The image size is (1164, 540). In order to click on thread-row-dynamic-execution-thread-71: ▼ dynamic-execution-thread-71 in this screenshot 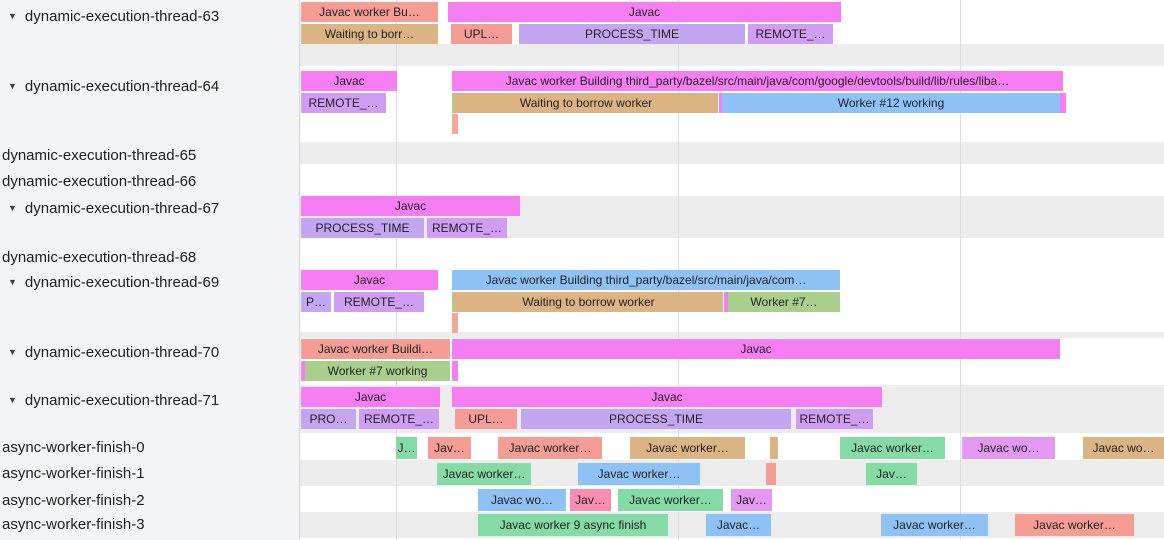, I will do `click(149, 400)`.